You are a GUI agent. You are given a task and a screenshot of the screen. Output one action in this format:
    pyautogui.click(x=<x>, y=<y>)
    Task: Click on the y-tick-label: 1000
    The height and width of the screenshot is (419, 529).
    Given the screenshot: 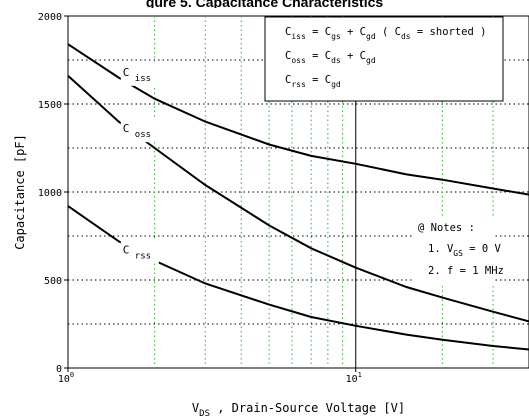 What is the action you would take?
    pyautogui.click(x=50, y=193)
    